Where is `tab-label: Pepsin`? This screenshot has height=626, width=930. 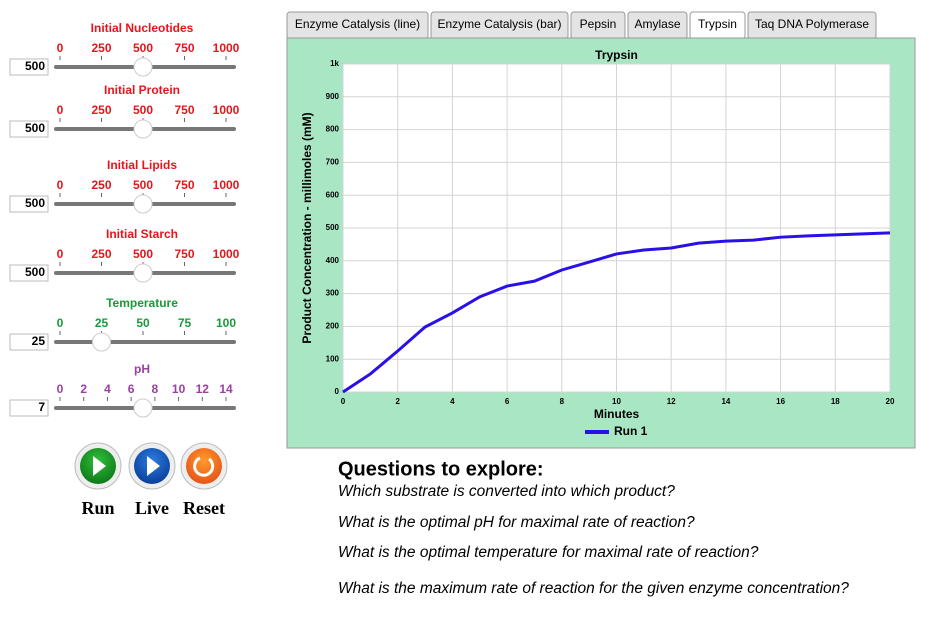 tab-label: Pepsin is located at coordinates (598, 24).